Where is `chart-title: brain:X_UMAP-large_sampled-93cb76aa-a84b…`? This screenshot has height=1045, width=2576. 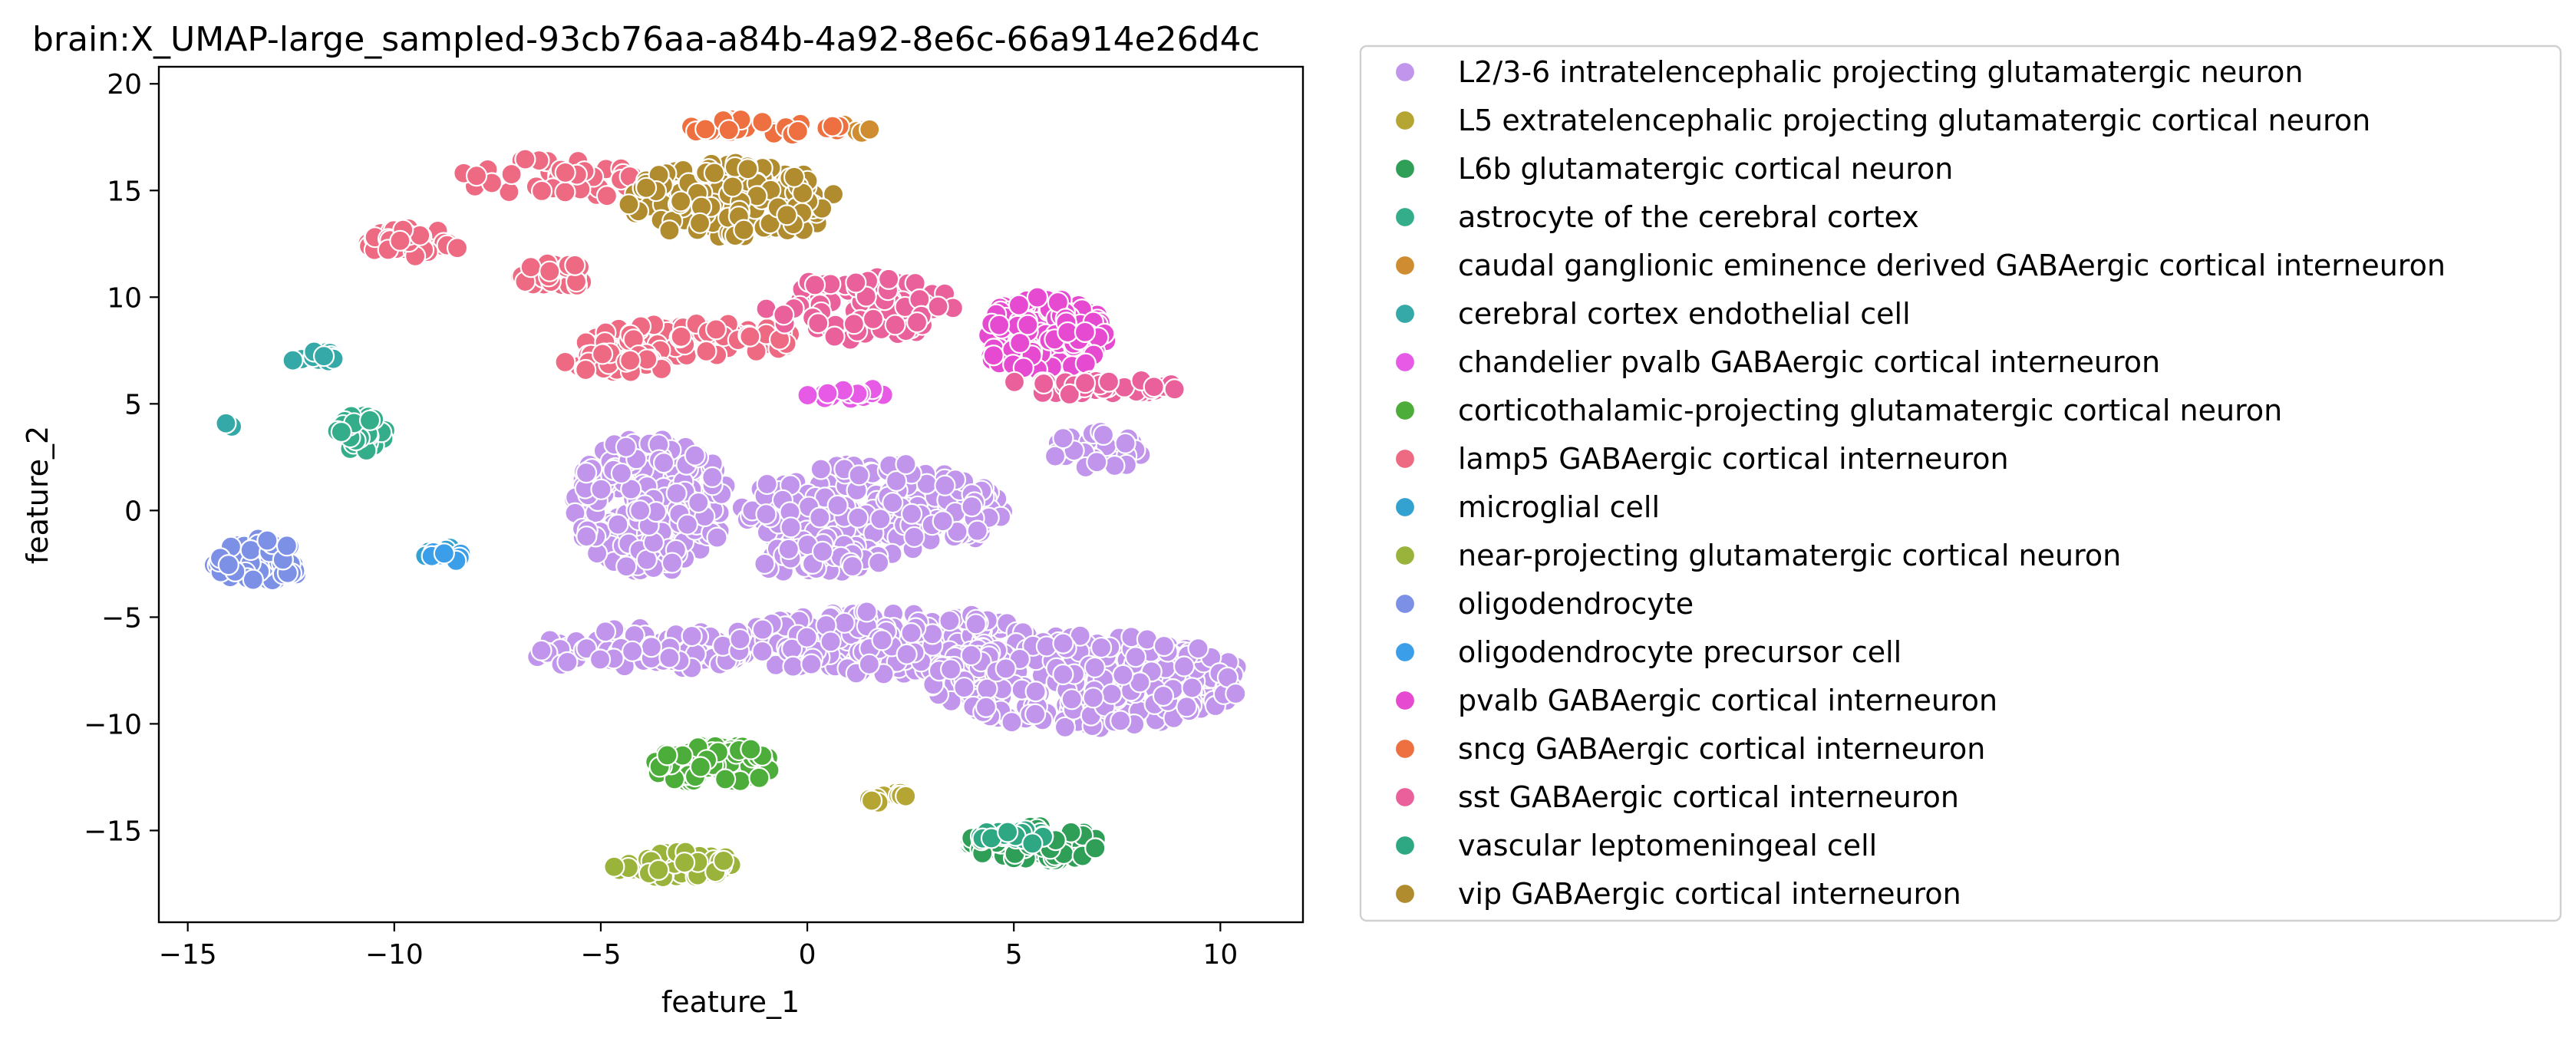
chart-title: brain:X_UMAP-large_sampled-93cb76aa-a84b… is located at coordinates (646, 39).